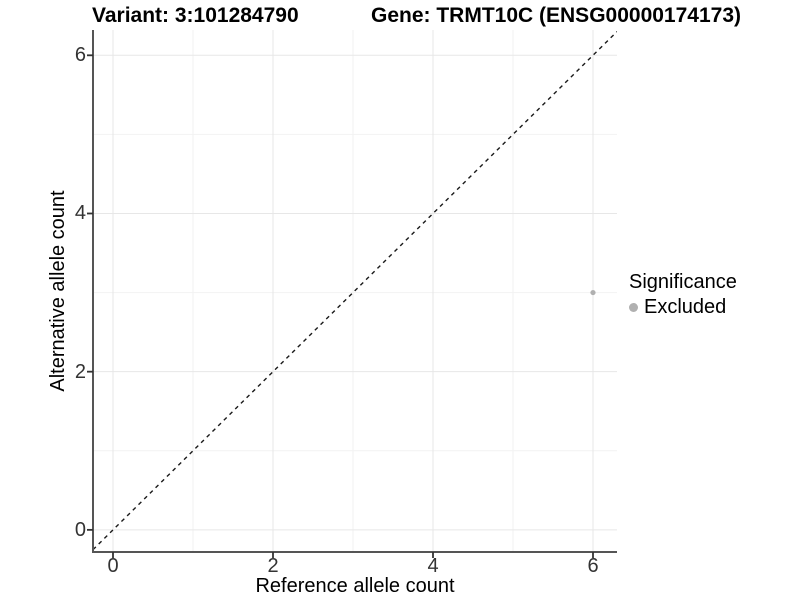  What do you see at coordinates (113, 566) in the screenshot?
I see `x-tick-label: 0` at bounding box center [113, 566].